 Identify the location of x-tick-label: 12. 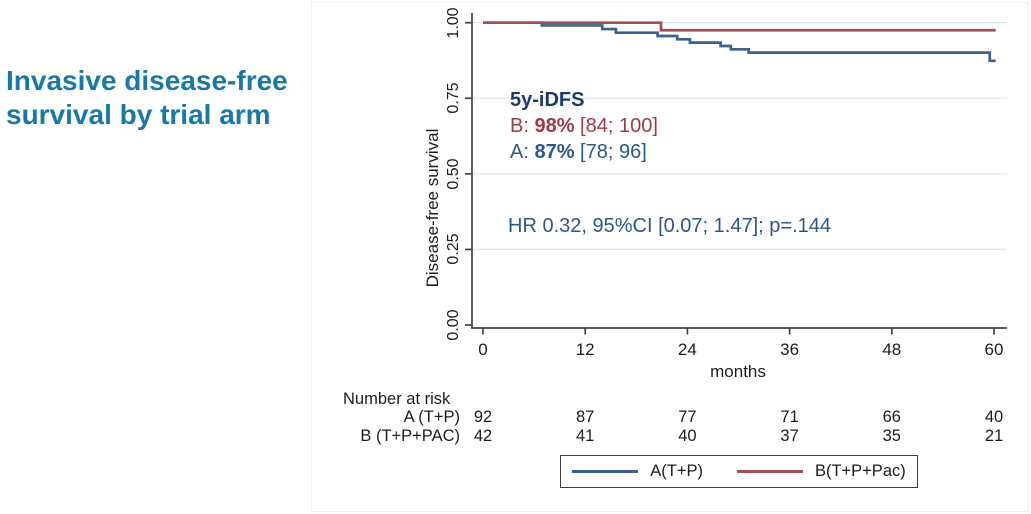
(585, 349).